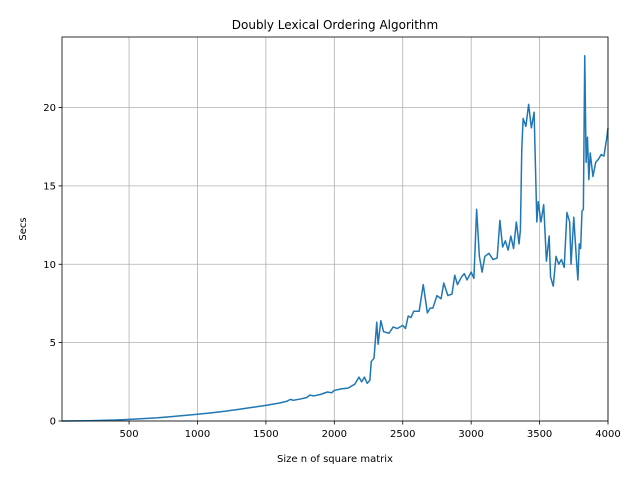 The width and height of the screenshot is (640, 484). What do you see at coordinates (53, 343) in the screenshot?
I see `y-tick-label: 5` at bounding box center [53, 343].